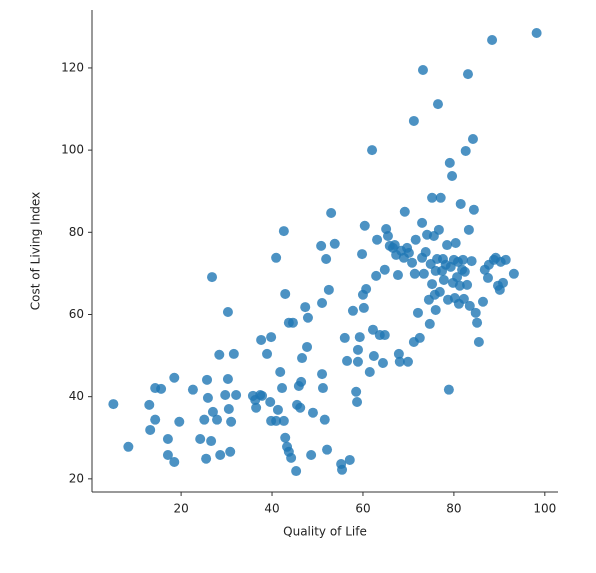 Image resolution: width=596 pixels, height=573 pixels. Describe the element at coordinates (72, 67) in the screenshot. I see `y-tick-label: 120` at that location.